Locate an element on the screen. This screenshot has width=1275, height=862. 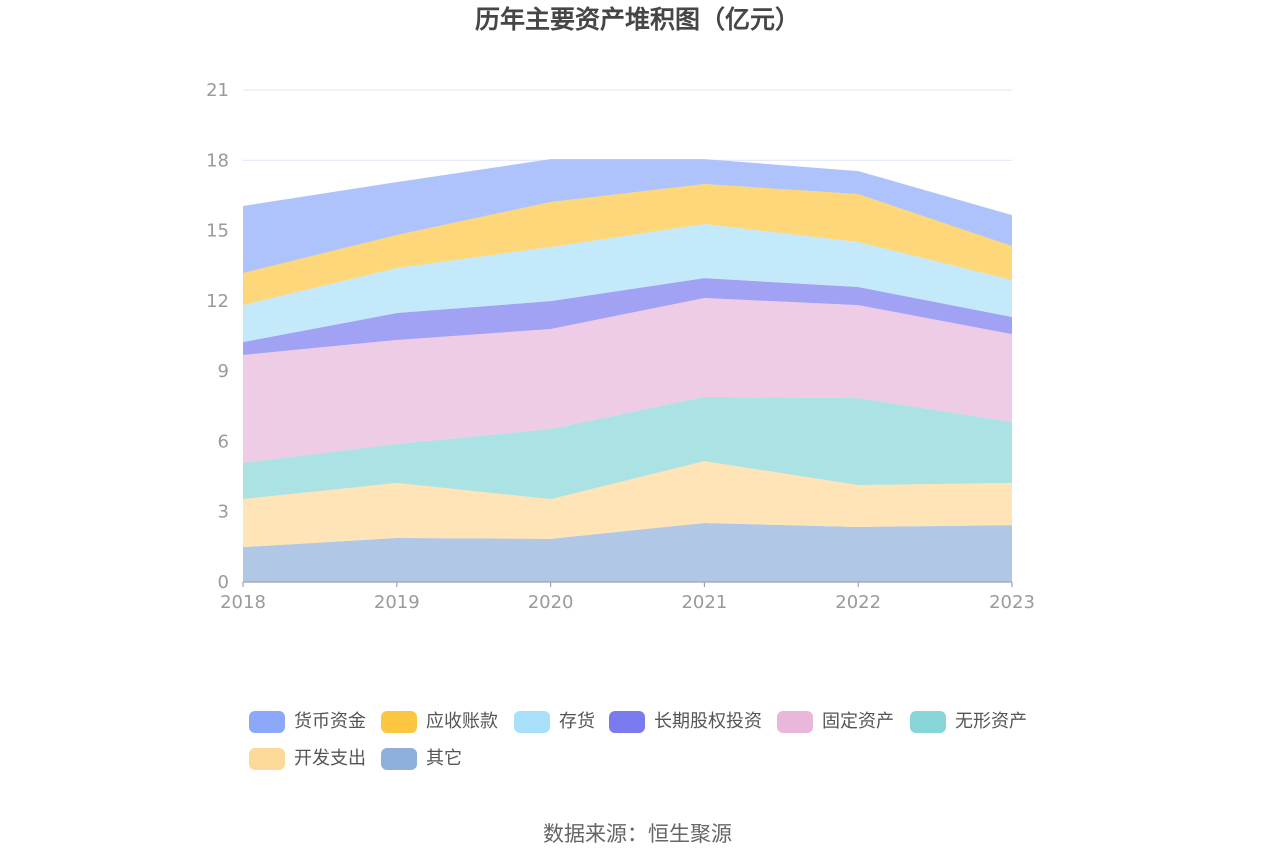
legend-label: 货币资金 is located at coordinates (330, 721).